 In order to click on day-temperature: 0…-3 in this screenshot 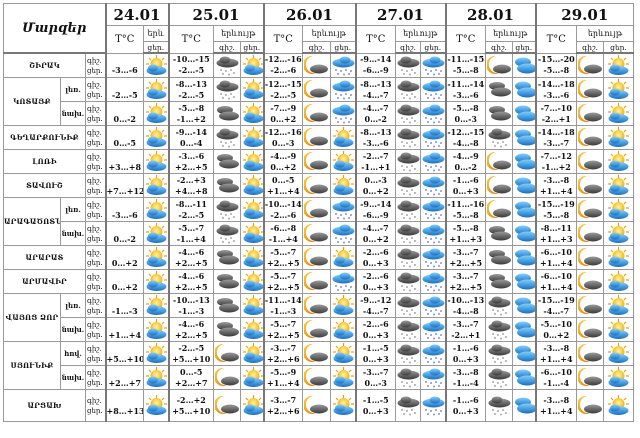, I will do `click(283, 142)`.